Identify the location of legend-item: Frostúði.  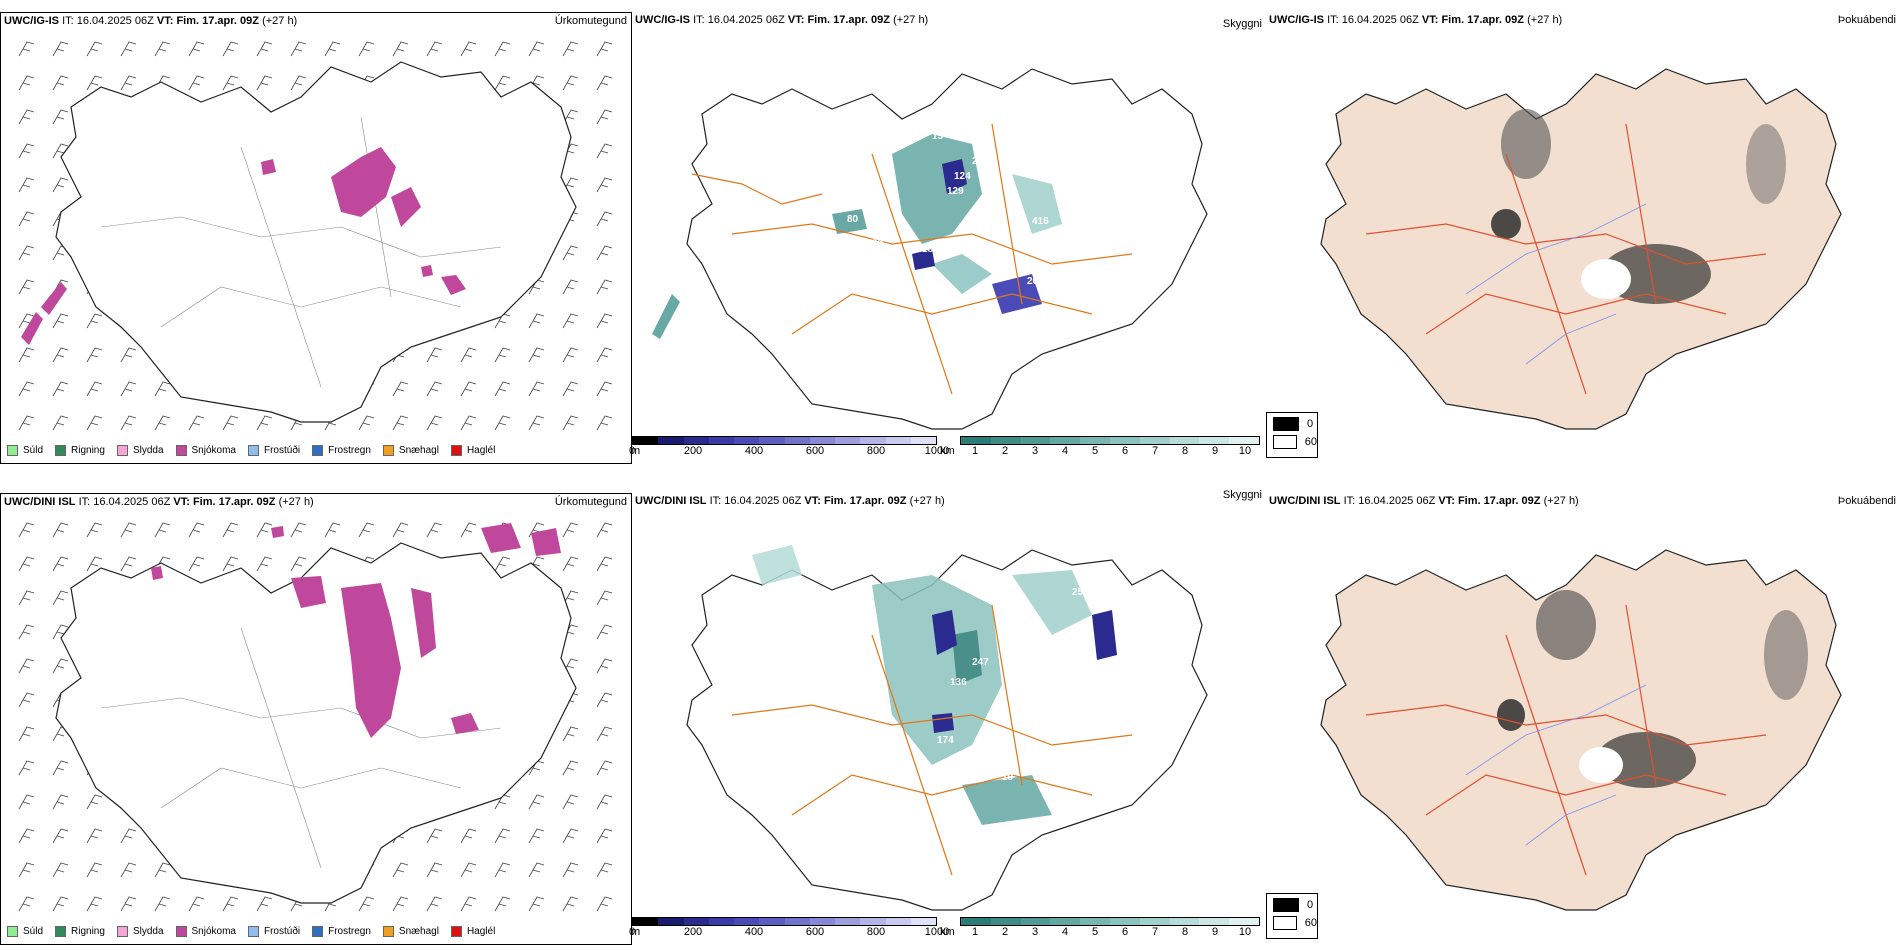
(273, 450).